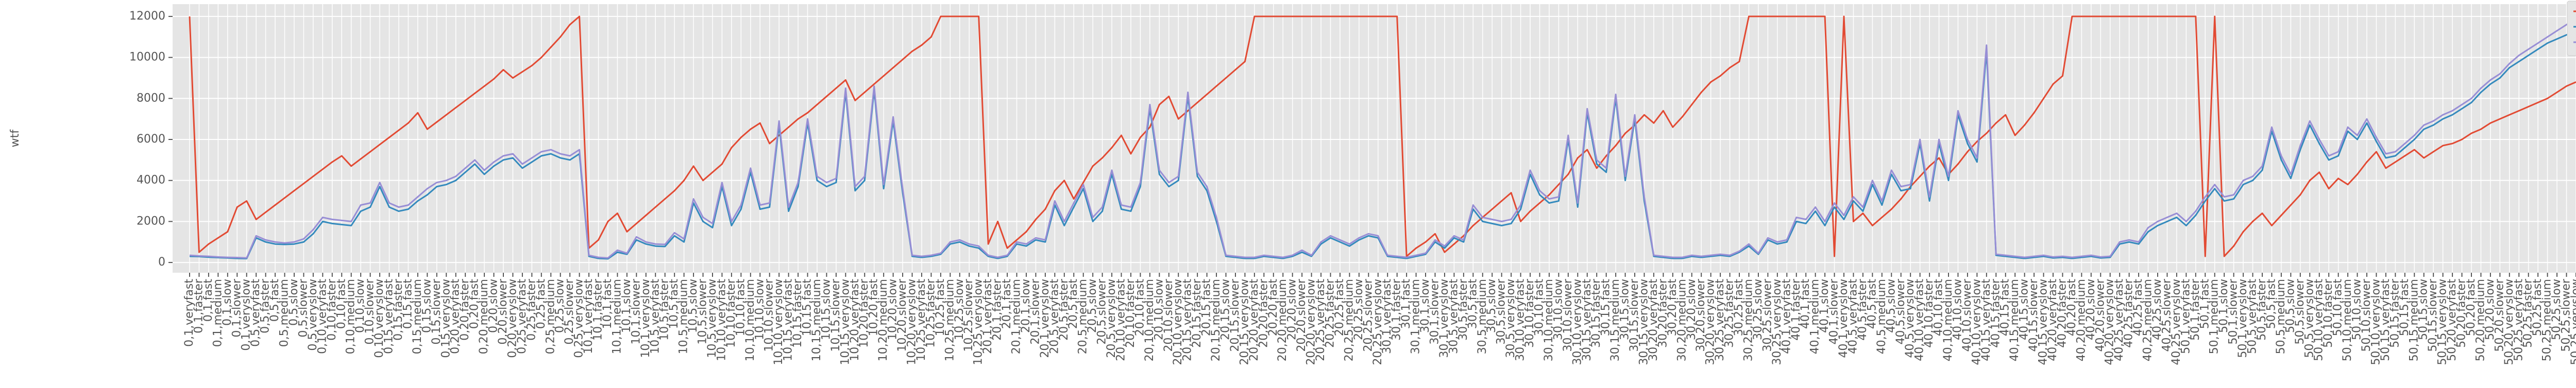 This screenshot has width=2576, height=388. I want to click on x-tick-label: 10,5,slow, so click(693, 306).